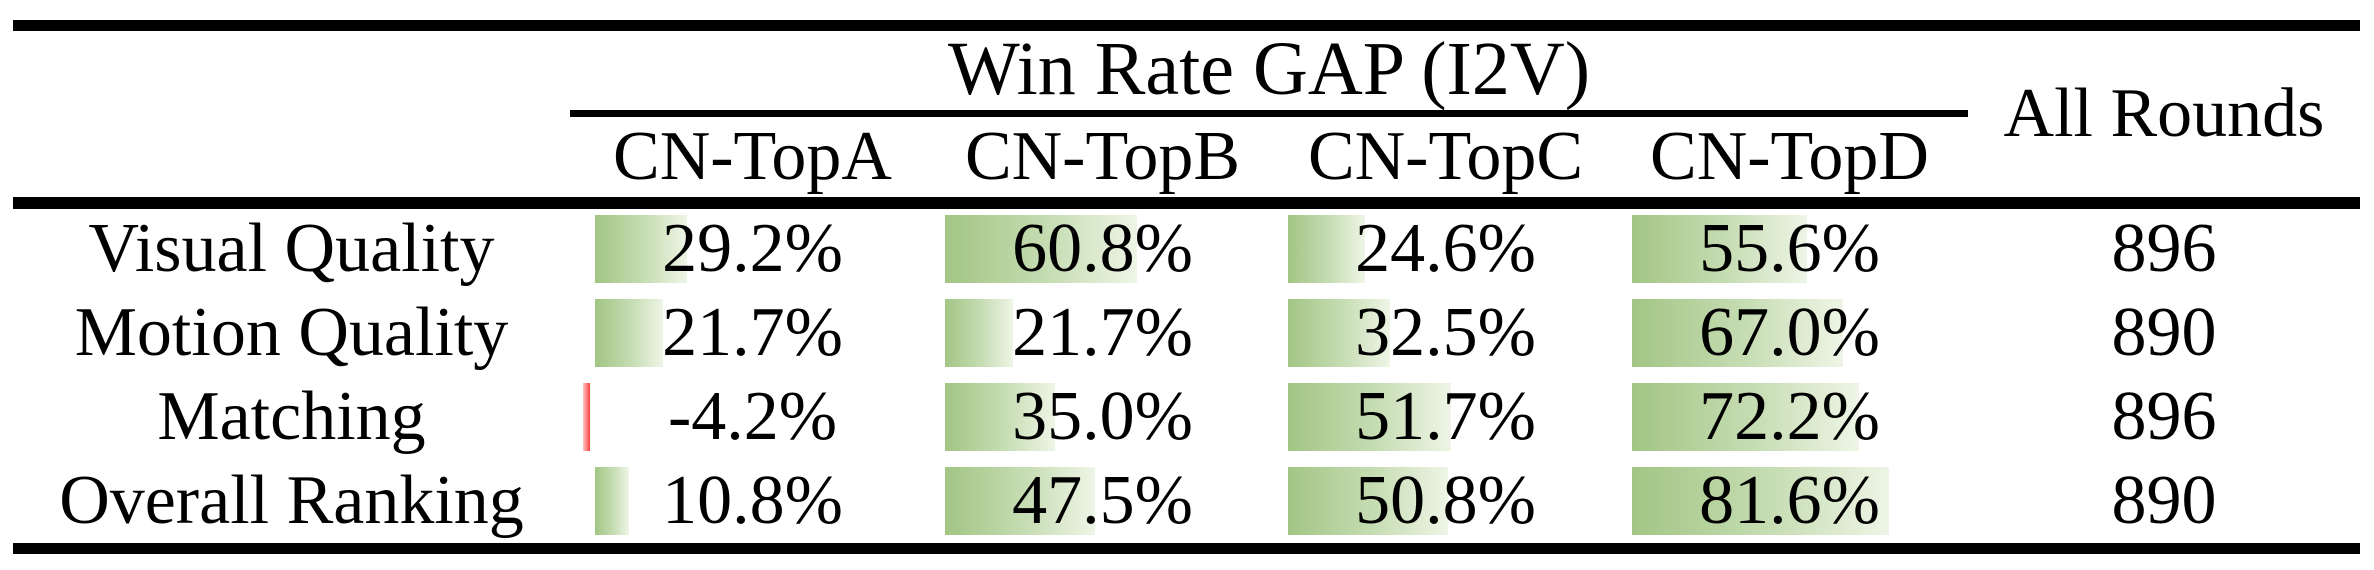  I want to click on table-cell: 60.8%, so click(1102, 249).